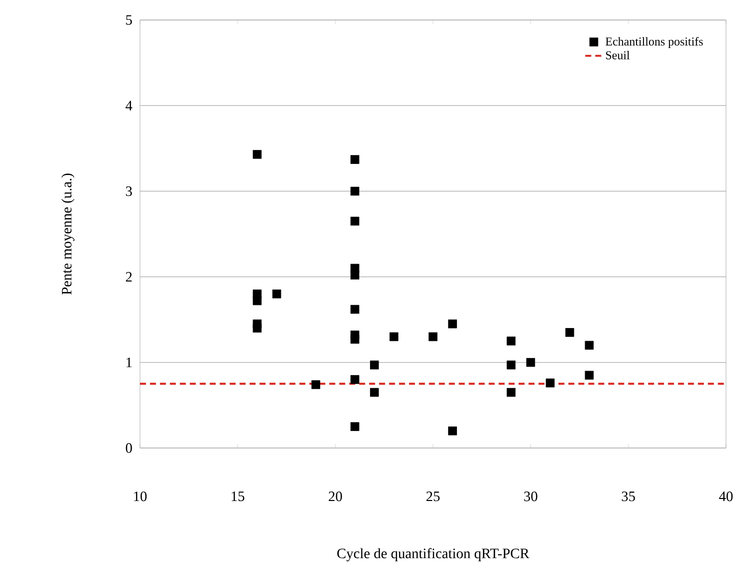  What do you see at coordinates (335, 497) in the screenshot?
I see `x-tick-label: 20` at bounding box center [335, 497].